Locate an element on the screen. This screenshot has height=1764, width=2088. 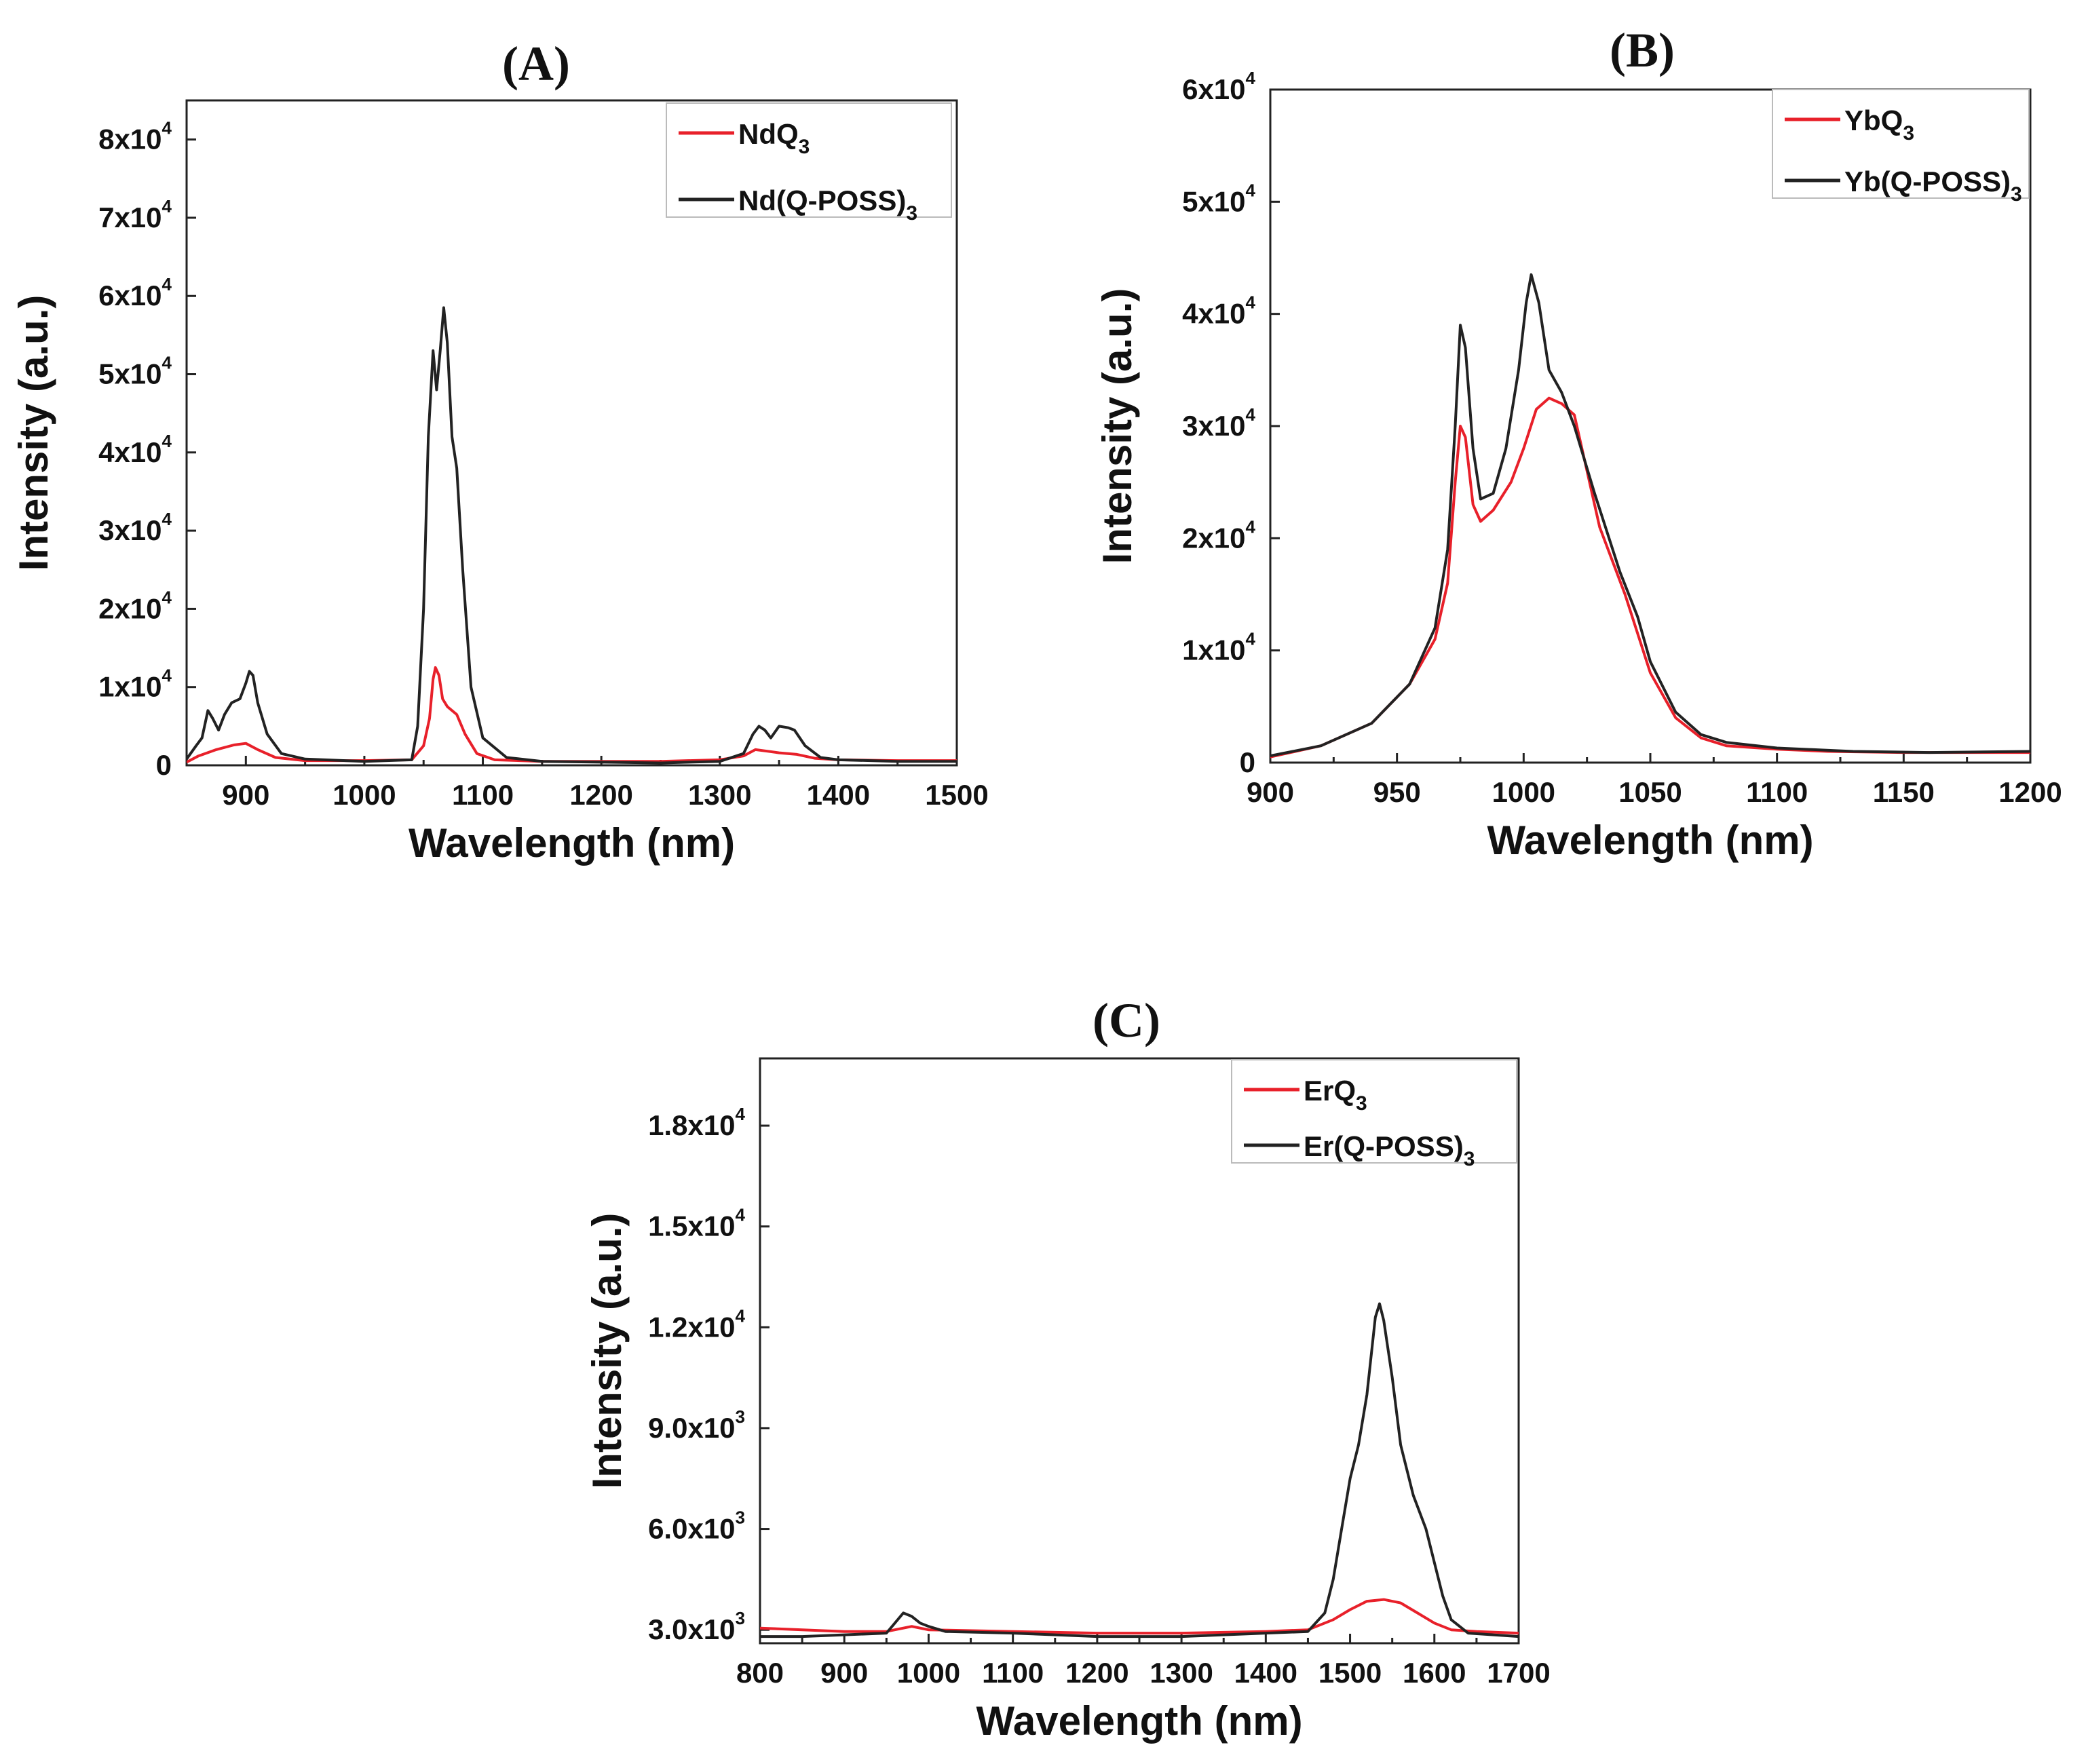
y-tick-label: 7x10⁴ is located at coordinates (135, 214).